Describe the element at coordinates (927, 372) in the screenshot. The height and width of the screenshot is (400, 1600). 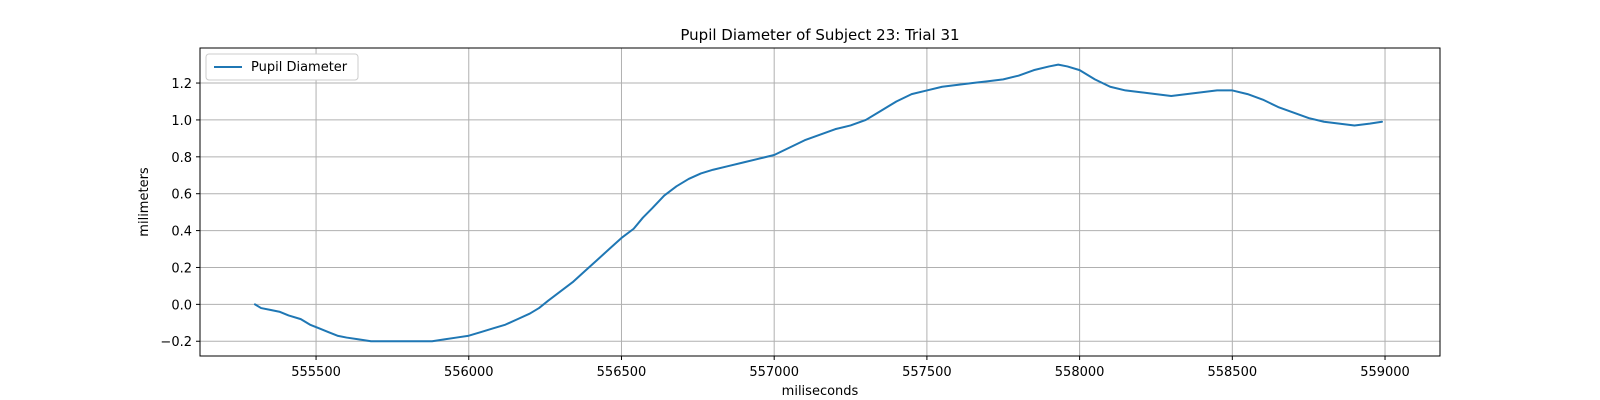
I see `x-tick-label: 557500` at that location.